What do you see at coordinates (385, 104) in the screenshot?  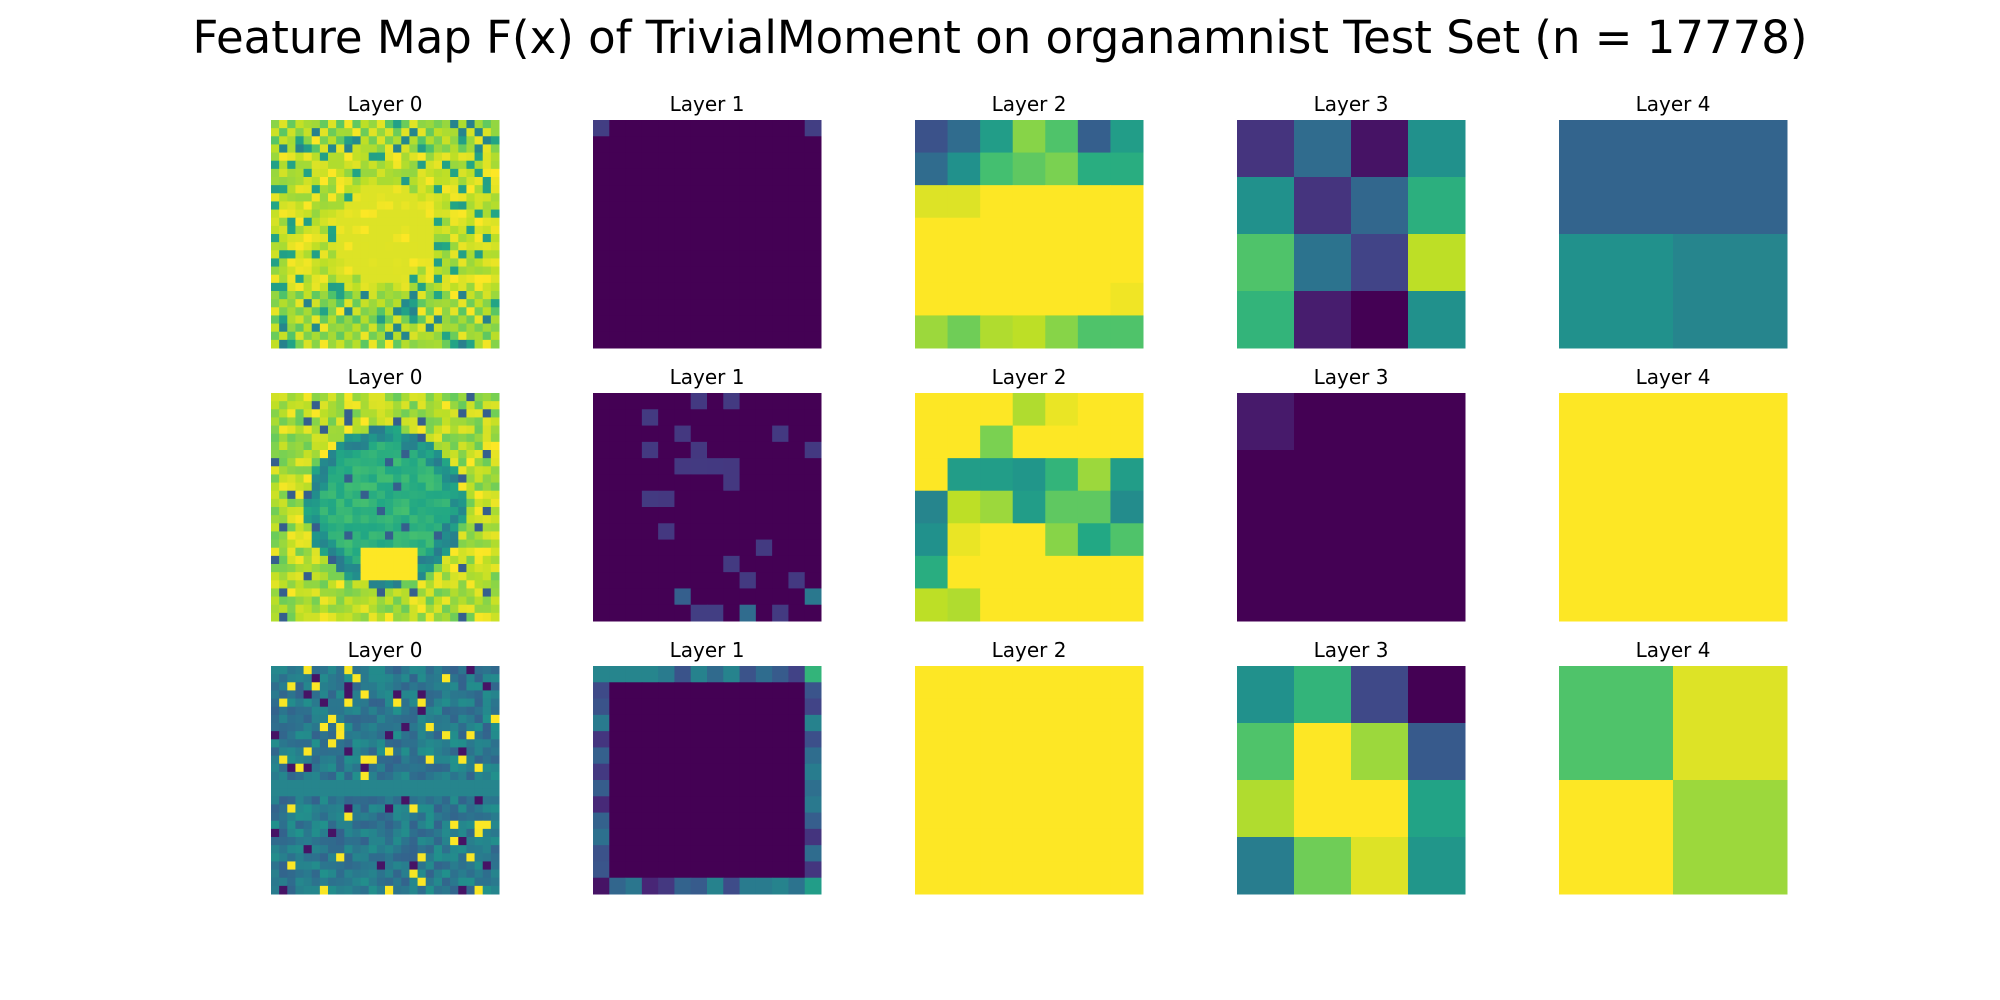 I see `panel-title: Layer 0` at bounding box center [385, 104].